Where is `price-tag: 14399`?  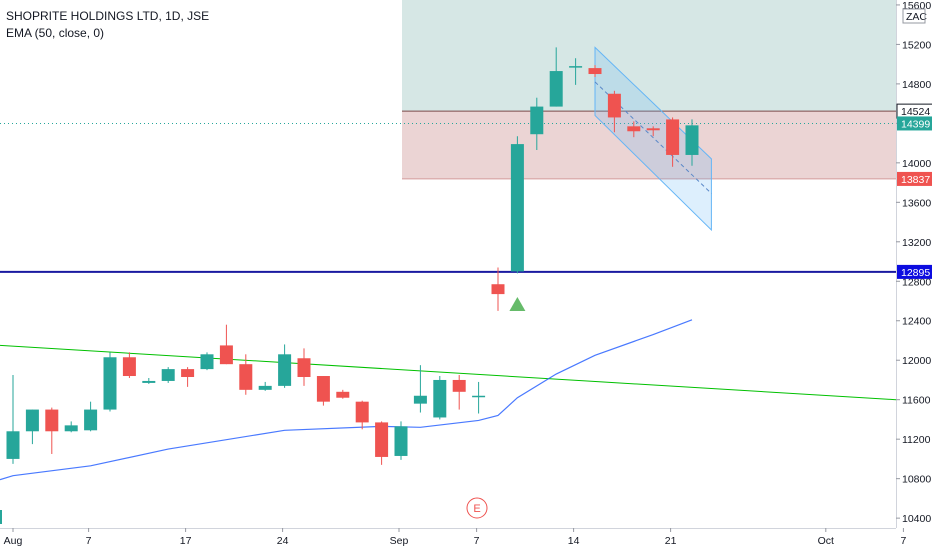 price-tag: 14399 is located at coordinates (914, 123).